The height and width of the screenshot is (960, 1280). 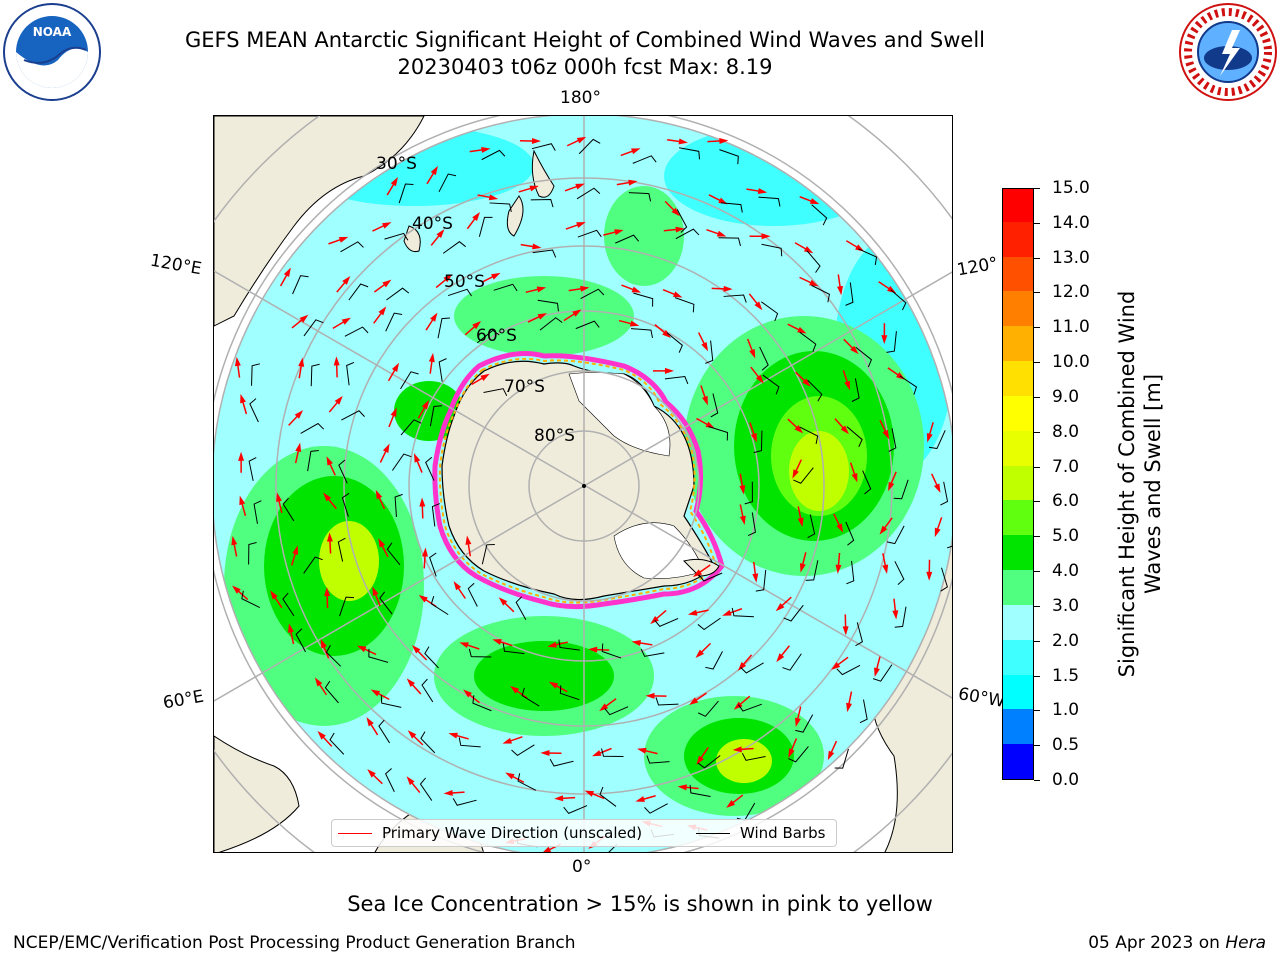 What do you see at coordinates (543, 173) in the screenshot?
I see `new-zealand` at bounding box center [543, 173].